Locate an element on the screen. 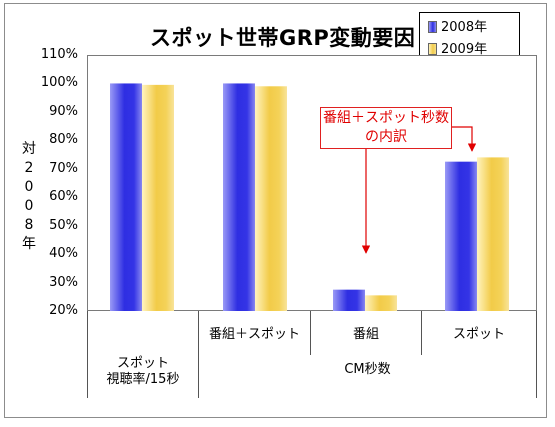  category-label-1: 番組＋スポット is located at coordinates (254, 335).